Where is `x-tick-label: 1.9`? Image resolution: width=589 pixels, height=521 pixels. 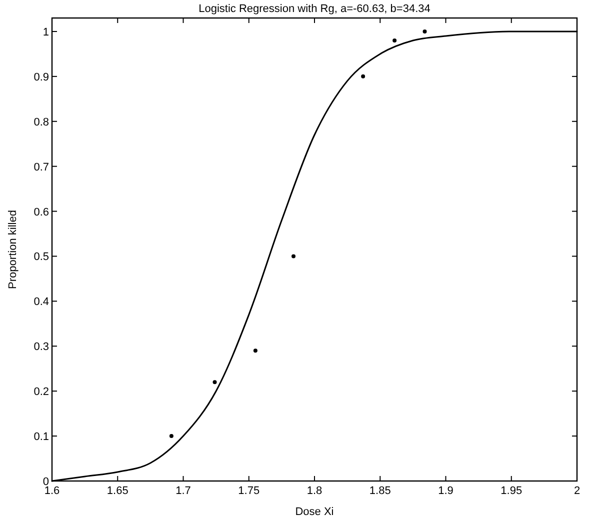 x-tick-label: 1.9 is located at coordinates (446, 491).